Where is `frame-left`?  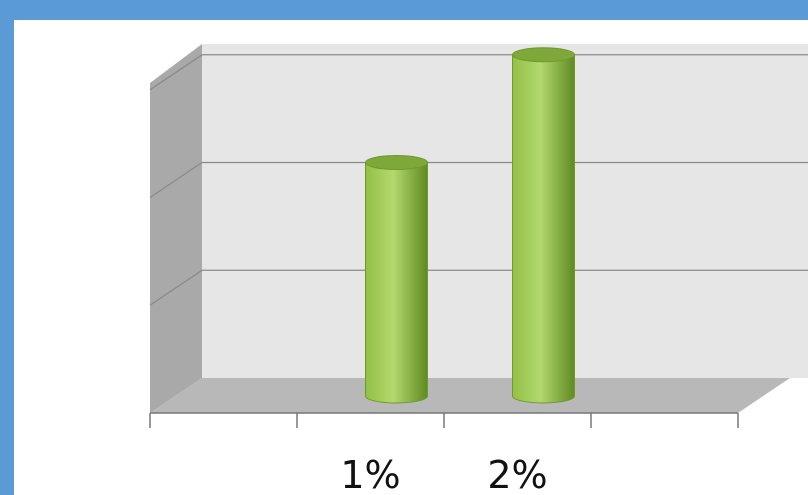 frame-left is located at coordinates (7, 247).